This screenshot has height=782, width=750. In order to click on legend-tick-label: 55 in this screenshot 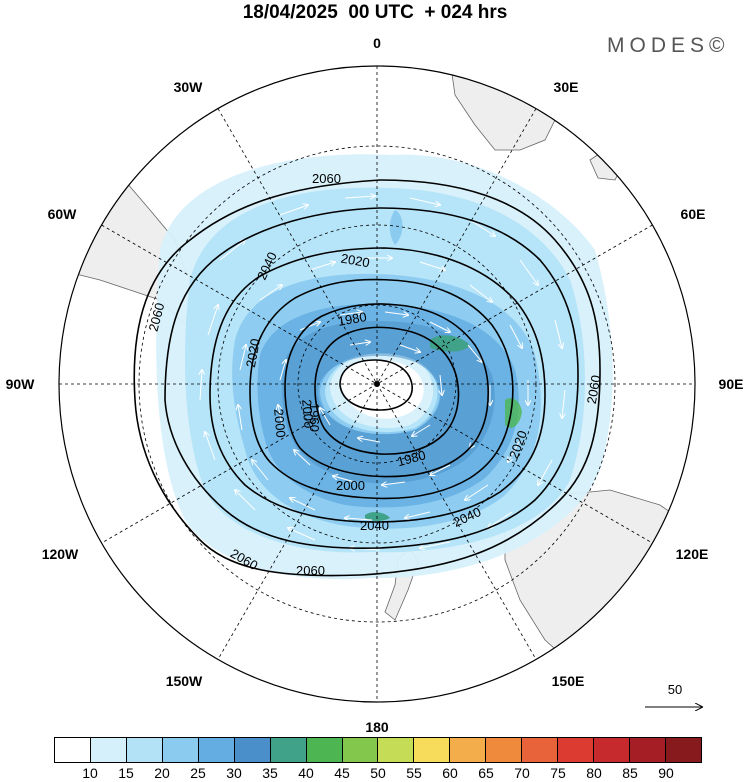, I will do `click(414, 773)`.